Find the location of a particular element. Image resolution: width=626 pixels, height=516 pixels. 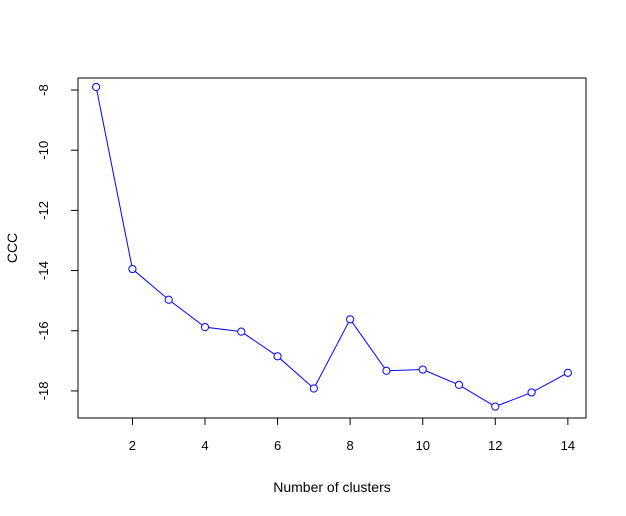

y-tick-label: -14 is located at coordinates (43, 270).